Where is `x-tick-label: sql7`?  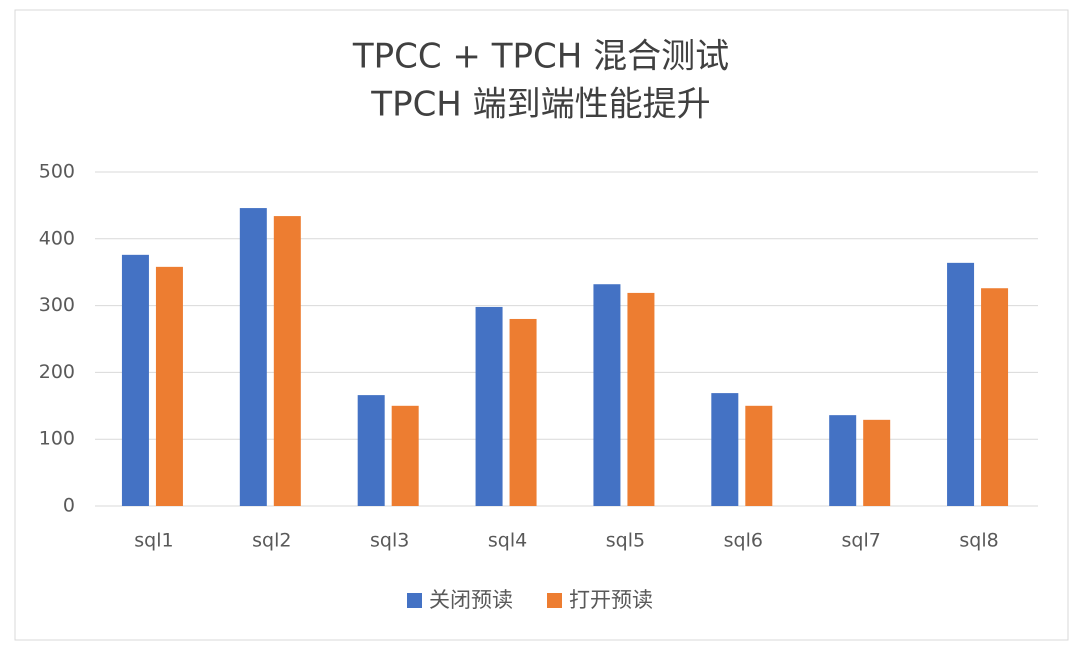
x-tick-label: sql7 is located at coordinates (861, 541).